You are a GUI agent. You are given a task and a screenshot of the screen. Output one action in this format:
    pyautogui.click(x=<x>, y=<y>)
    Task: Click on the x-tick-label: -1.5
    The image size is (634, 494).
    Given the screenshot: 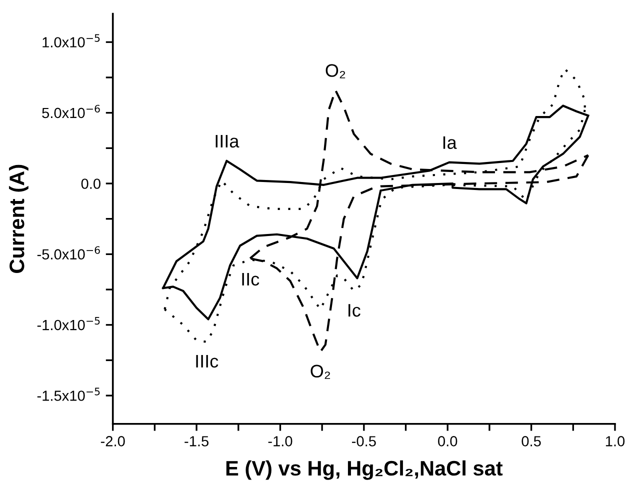 What is the action you would take?
    pyautogui.click(x=196, y=441)
    